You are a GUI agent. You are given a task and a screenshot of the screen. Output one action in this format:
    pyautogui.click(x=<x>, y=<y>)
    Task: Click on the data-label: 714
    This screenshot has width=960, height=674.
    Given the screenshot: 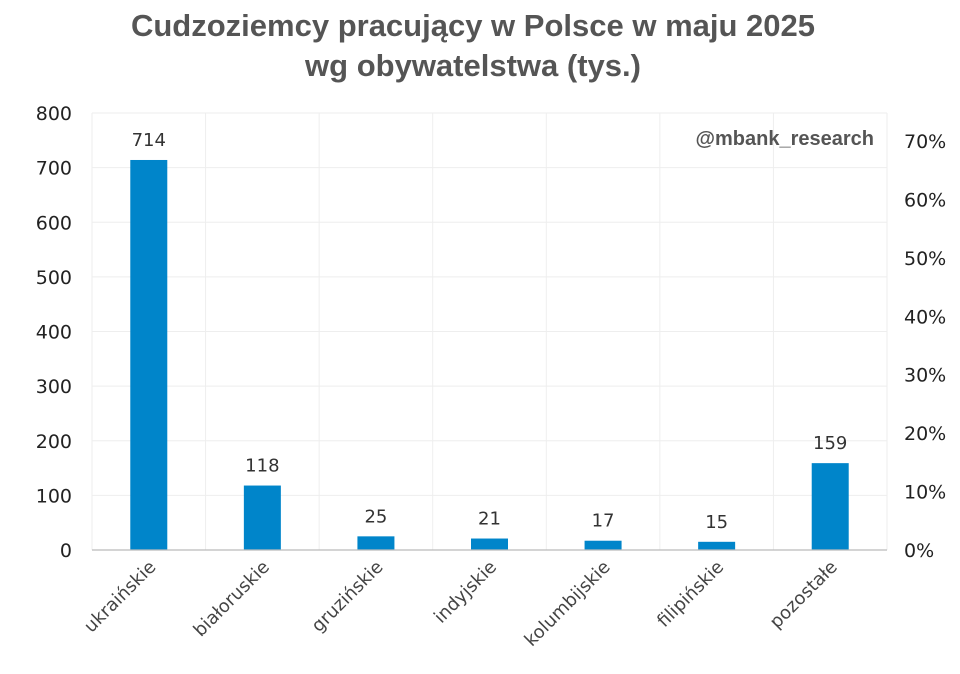 What is the action you would take?
    pyautogui.click(x=149, y=140)
    